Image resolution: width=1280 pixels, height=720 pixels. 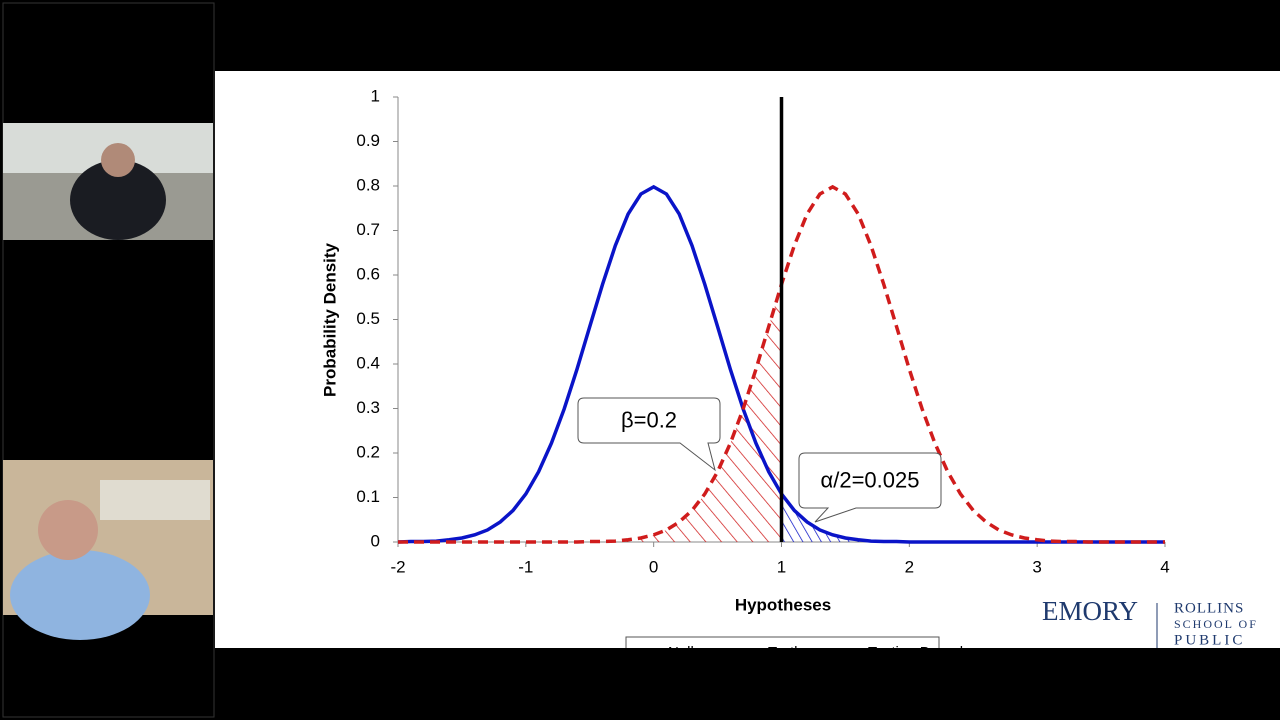 What do you see at coordinates (783, 604) in the screenshot?
I see `x-axis-label: Hypotheses` at bounding box center [783, 604].